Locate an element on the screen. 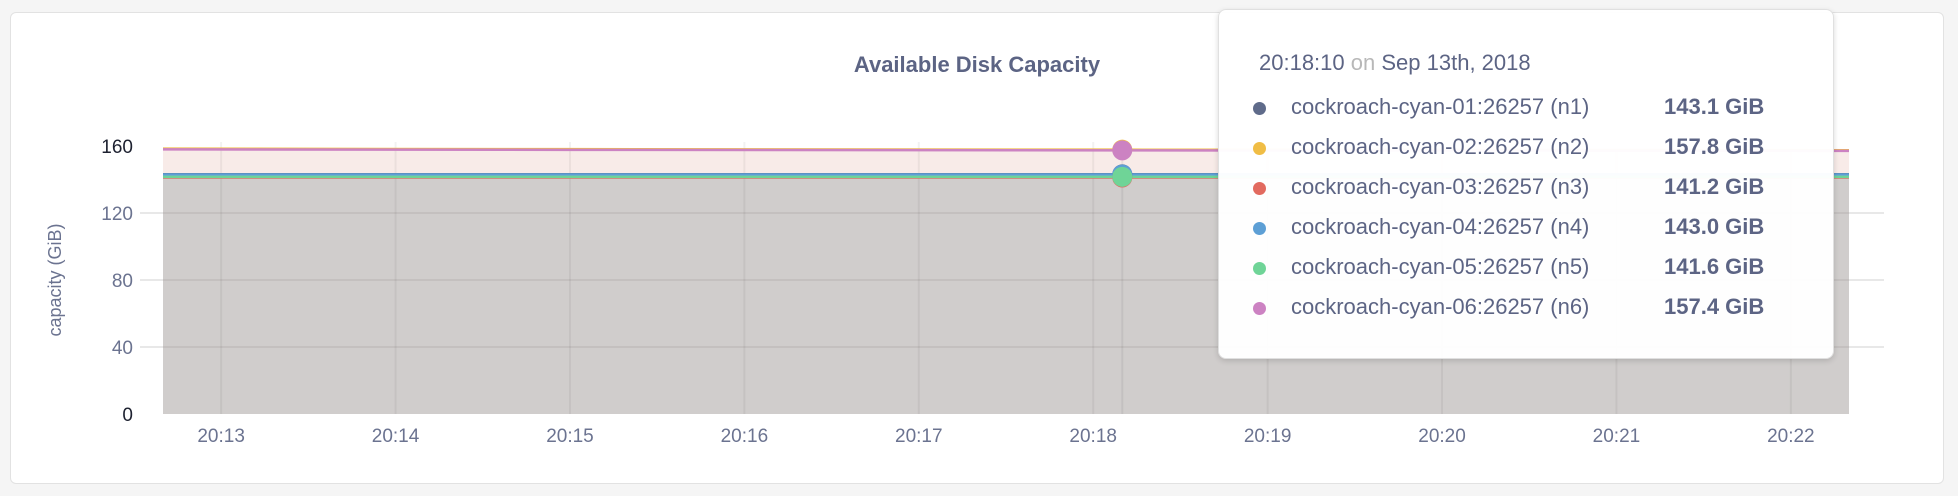  x-tick-label: 20:16 is located at coordinates (745, 436).